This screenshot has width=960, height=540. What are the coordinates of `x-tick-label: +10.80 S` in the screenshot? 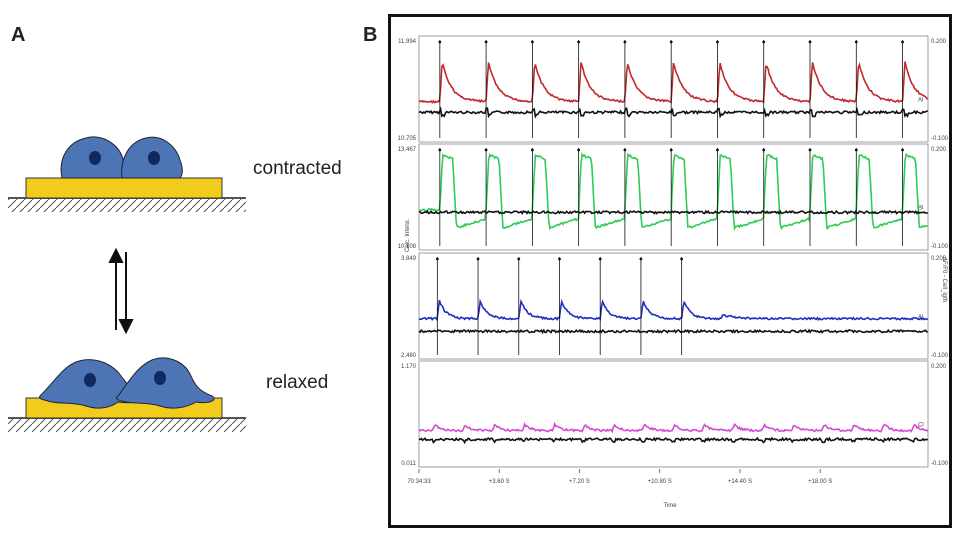 It's located at (660, 482).